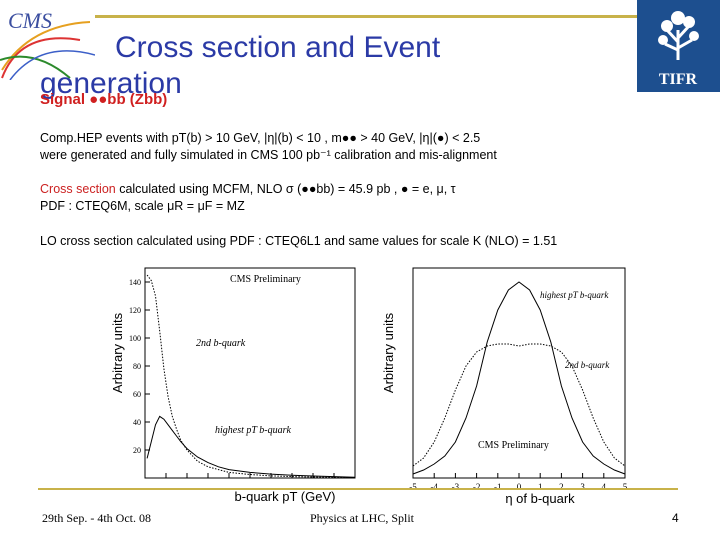  I want to click on pt-label-highest: highest pT b-quark, so click(253, 430).